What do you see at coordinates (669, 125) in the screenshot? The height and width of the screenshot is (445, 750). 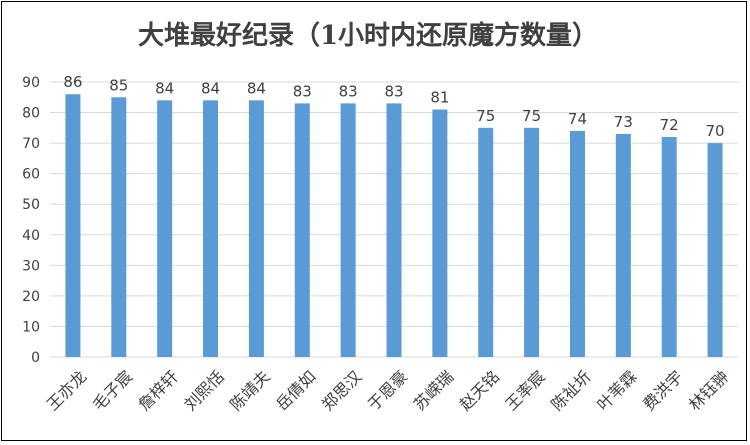 I see `data-label: 72` at bounding box center [669, 125].